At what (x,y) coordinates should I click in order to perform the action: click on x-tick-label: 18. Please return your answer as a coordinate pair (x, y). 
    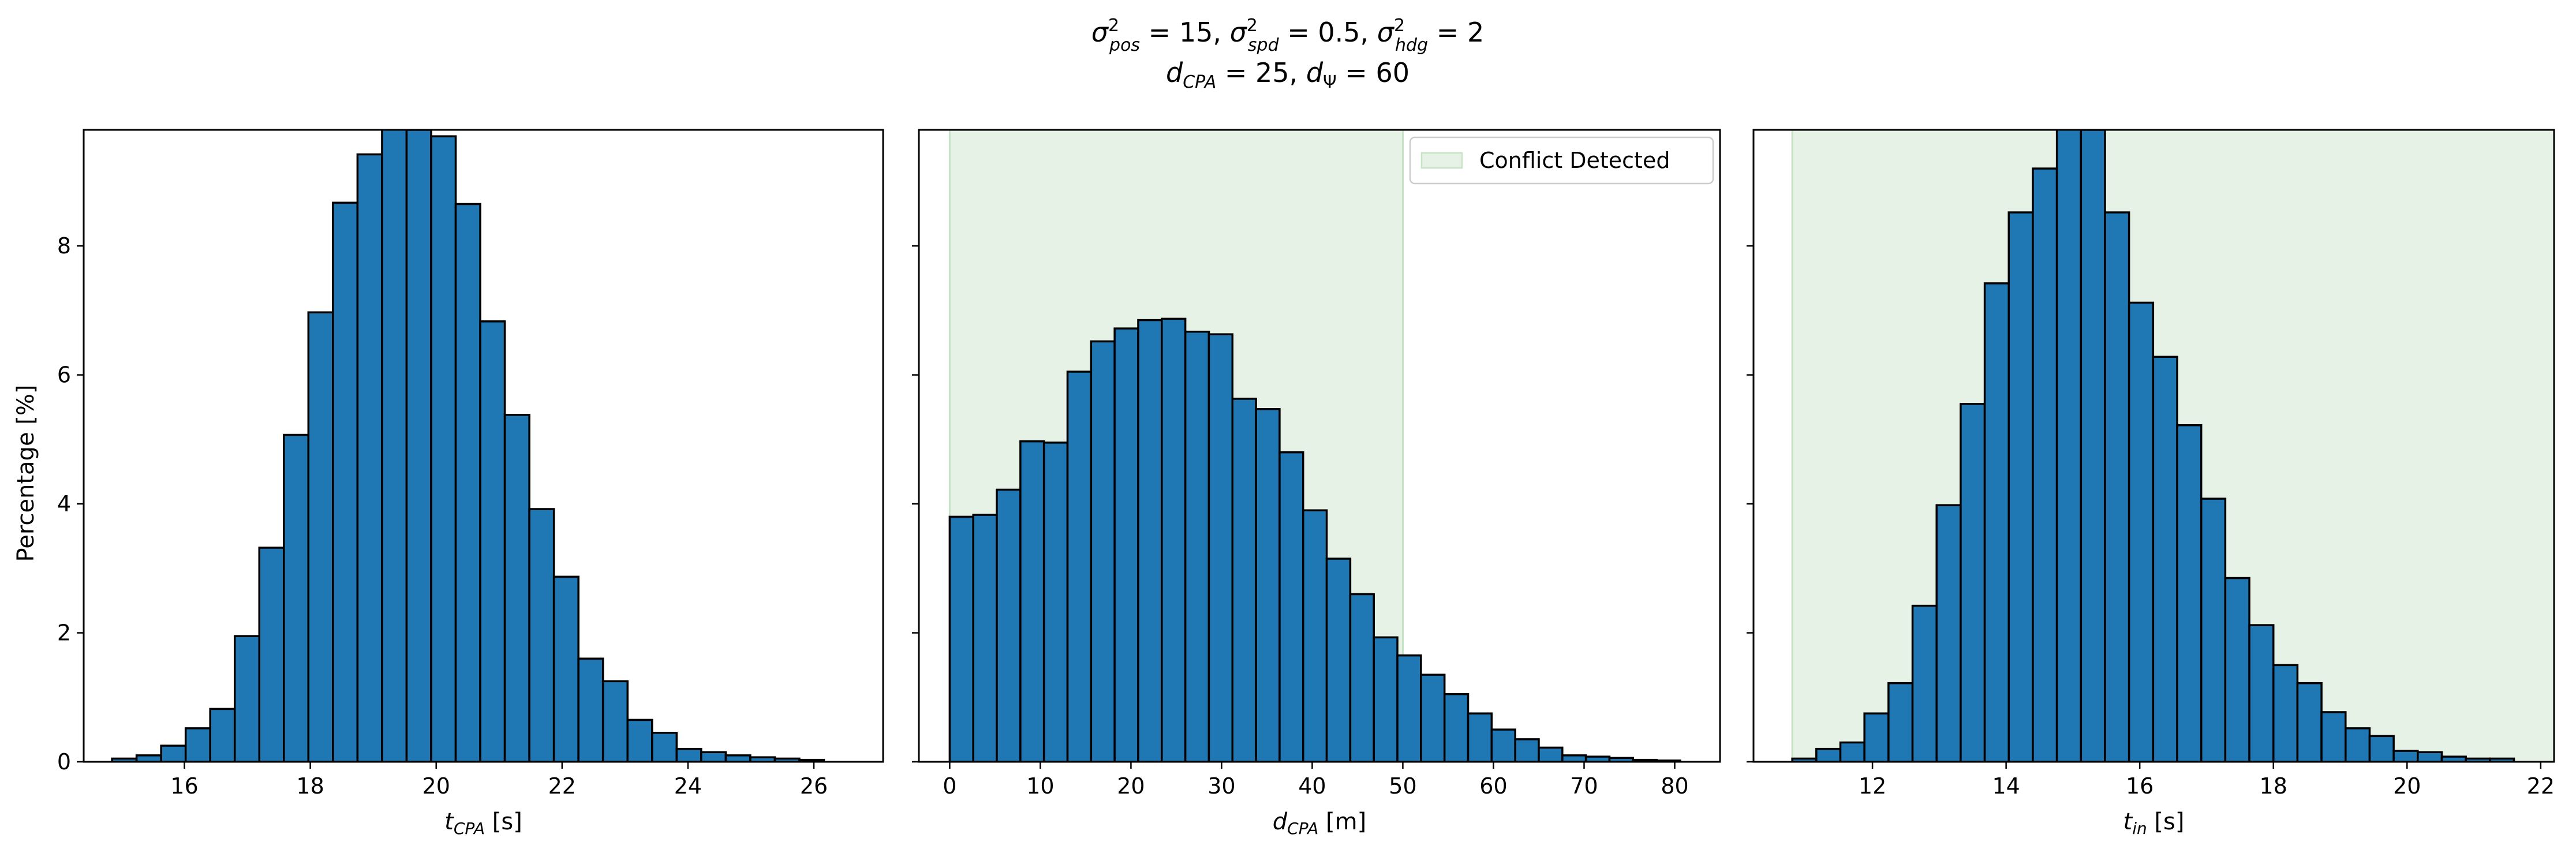
    Looking at the image, I should click on (2273, 786).